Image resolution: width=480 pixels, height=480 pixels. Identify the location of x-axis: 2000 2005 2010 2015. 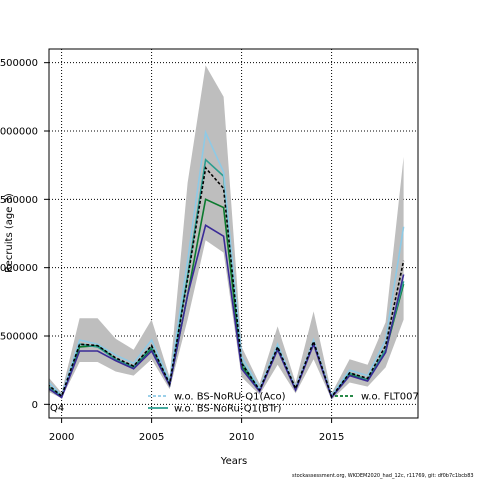
(196, 430).